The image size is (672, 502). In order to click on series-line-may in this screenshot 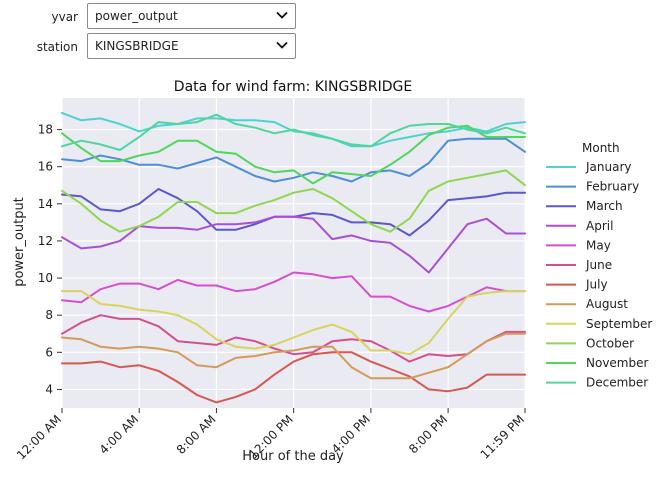, I will do `click(293, 292)`.